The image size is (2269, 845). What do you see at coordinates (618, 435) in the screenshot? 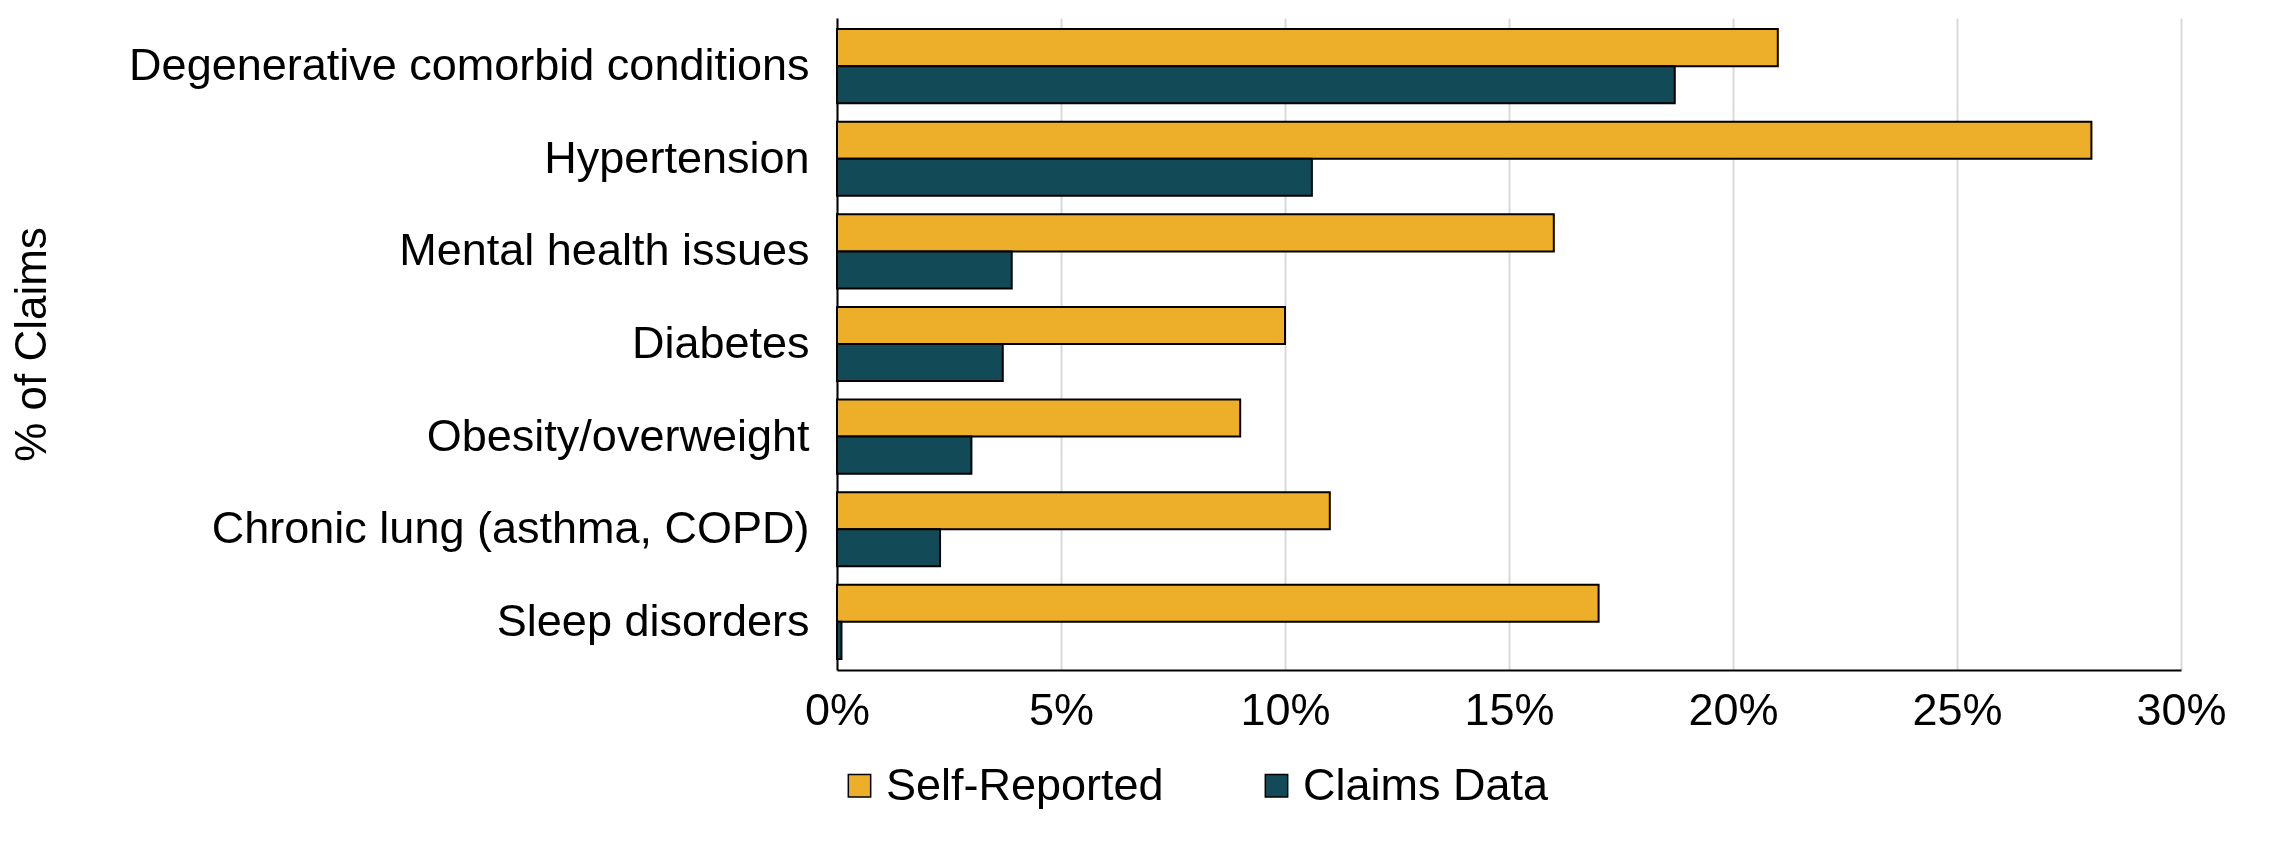
I see `y-tick-label: Obesity/overweight` at bounding box center [618, 435].